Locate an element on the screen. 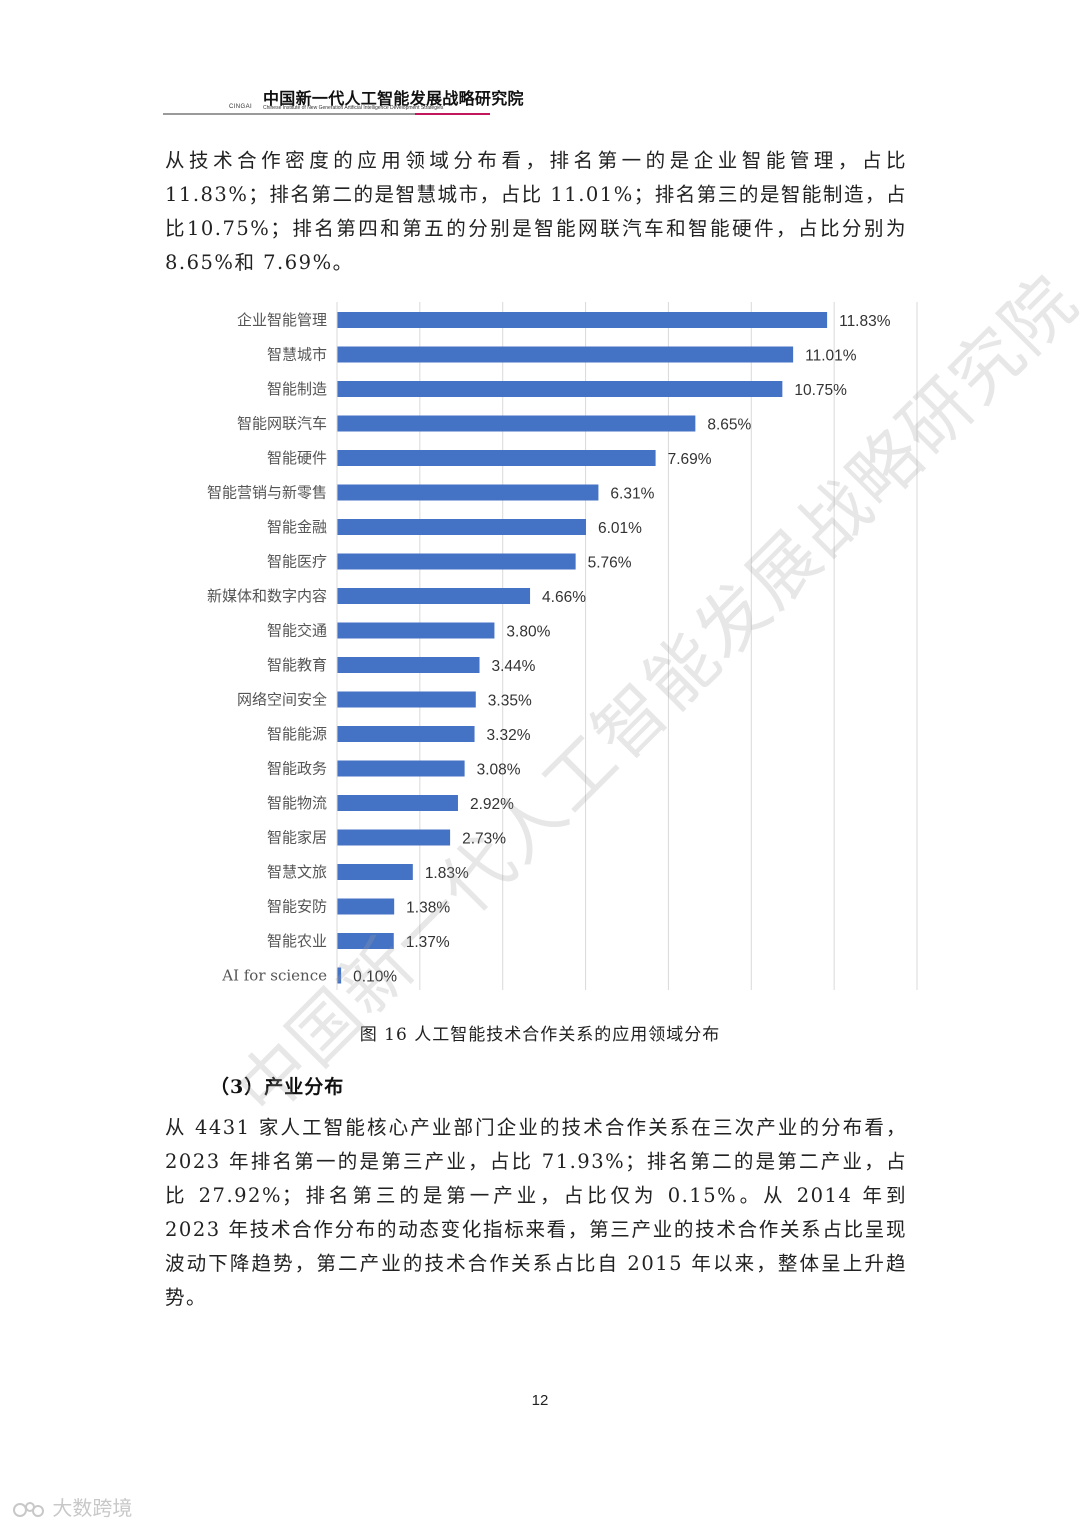 The height and width of the screenshot is (1528, 1080). category-label: 智能政务 is located at coordinates (297, 769).